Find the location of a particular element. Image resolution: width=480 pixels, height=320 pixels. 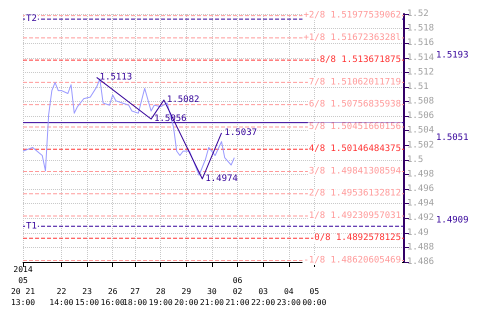

ref-line-label: 5/8 1.50451660156 is located at coordinates (354, 127).